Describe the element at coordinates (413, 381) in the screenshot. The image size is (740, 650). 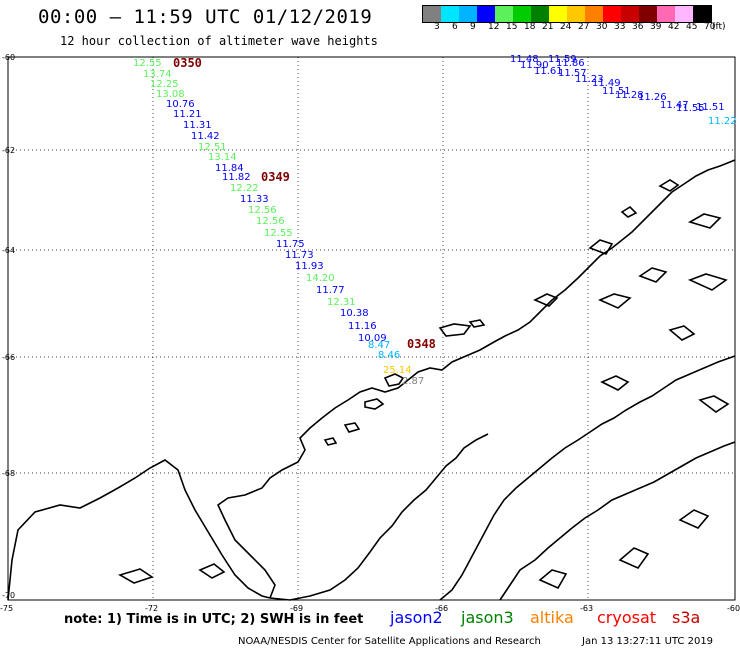
I see `wave-height-label: 2.87` at that location.